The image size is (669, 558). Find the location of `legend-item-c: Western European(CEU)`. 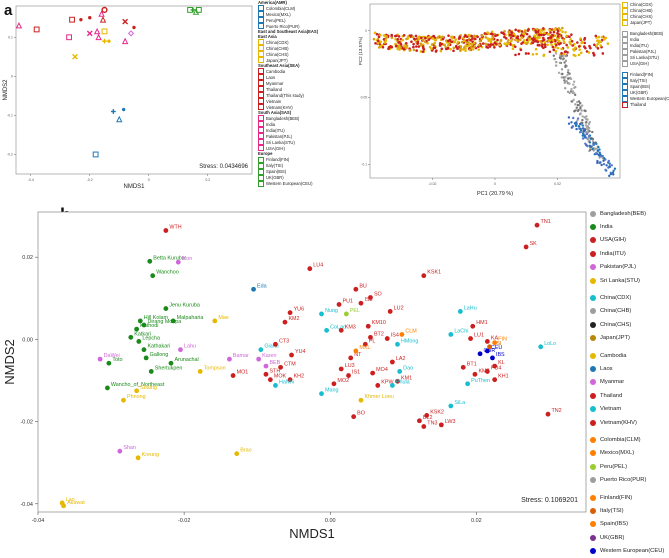

legend-item-c: Western European(CEU) is located at coordinates (645, 99).